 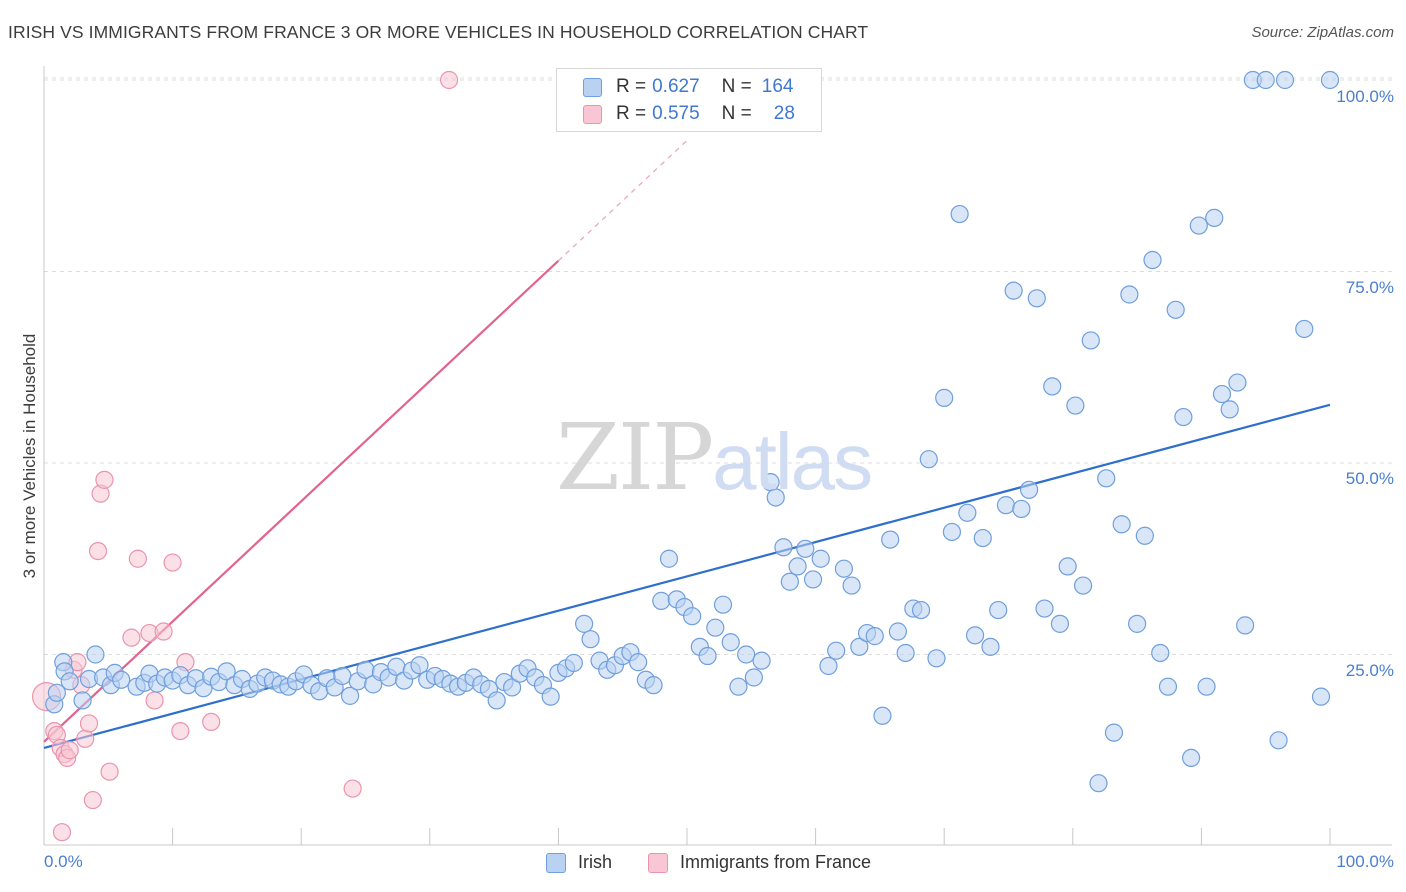 I want to click on y-tick-label-50: 50.0%, so click(x=1369, y=478).